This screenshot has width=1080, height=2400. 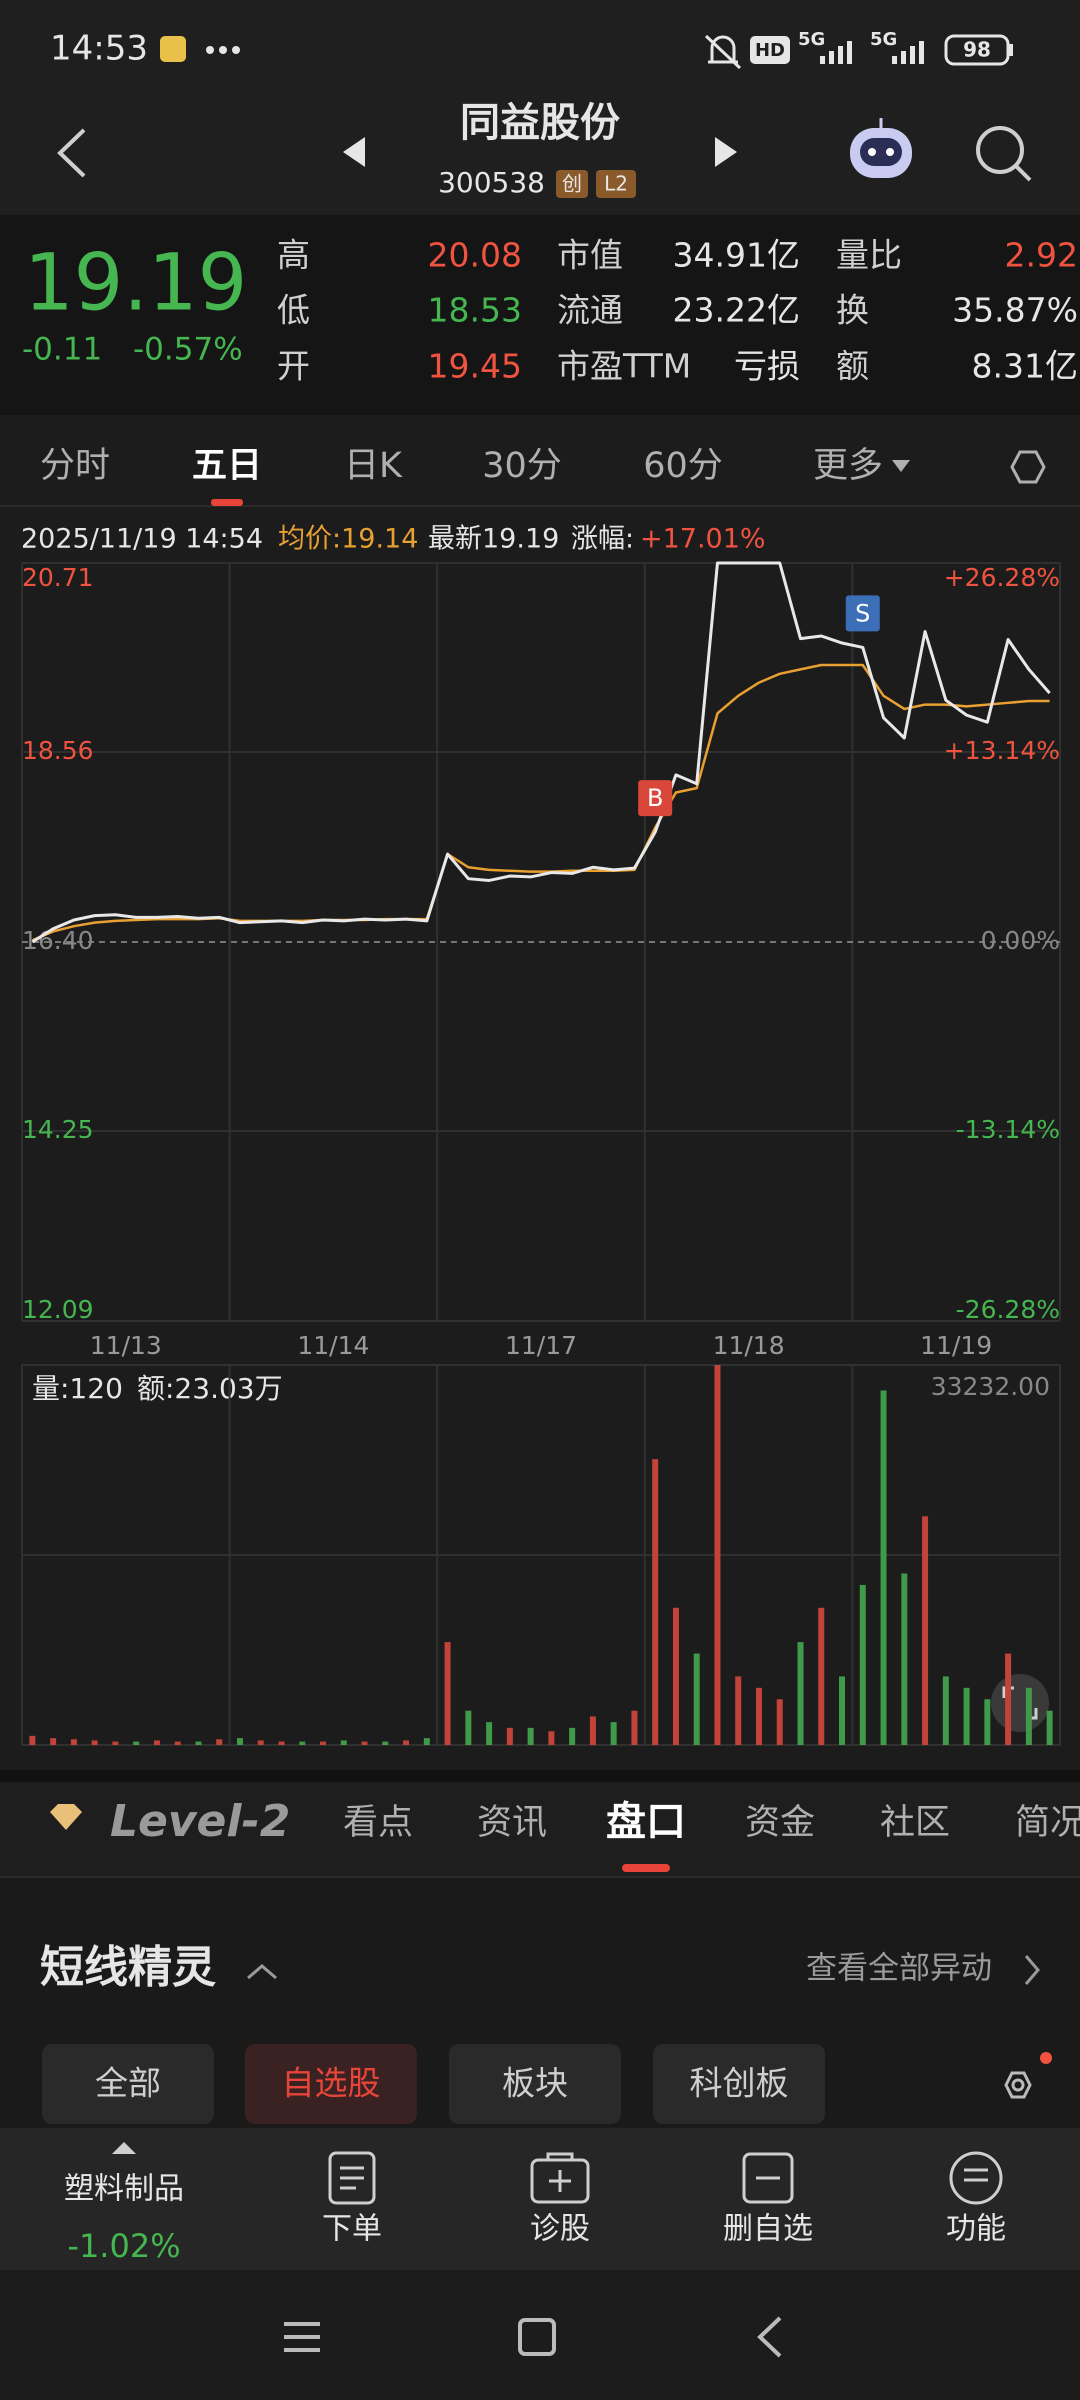 What do you see at coordinates (124, 2189) in the screenshot?
I see `sector-name: 塑料制品` at bounding box center [124, 2189].